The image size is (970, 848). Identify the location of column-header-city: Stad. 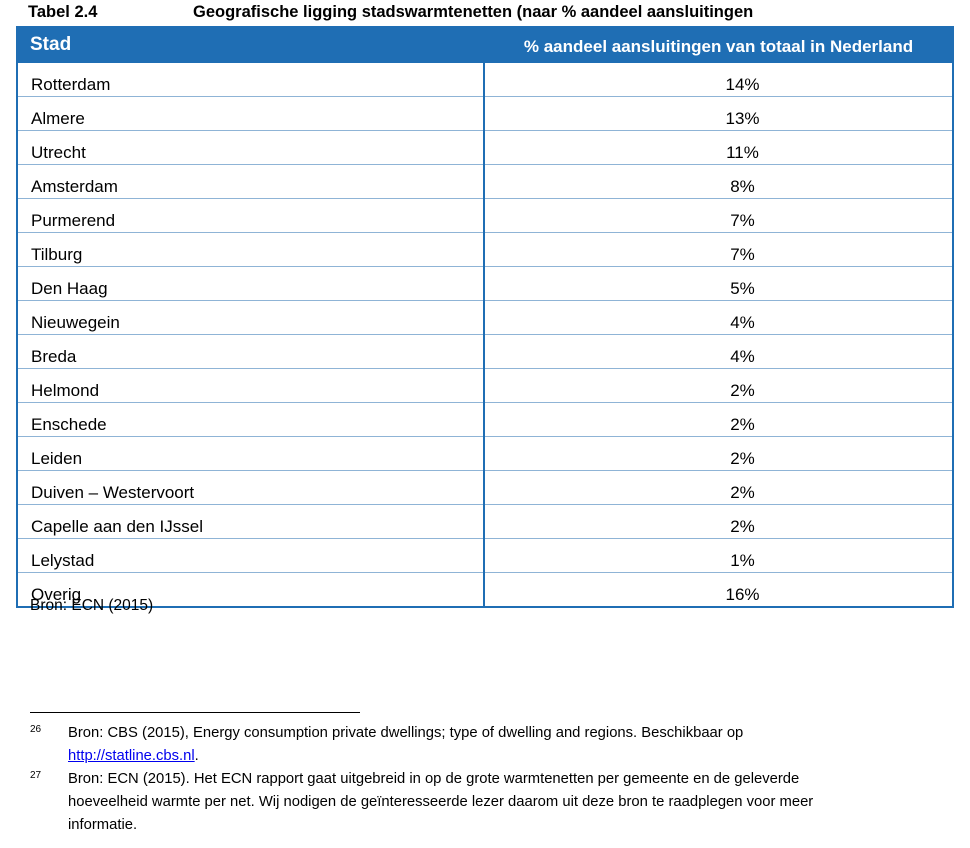
(250, 44).